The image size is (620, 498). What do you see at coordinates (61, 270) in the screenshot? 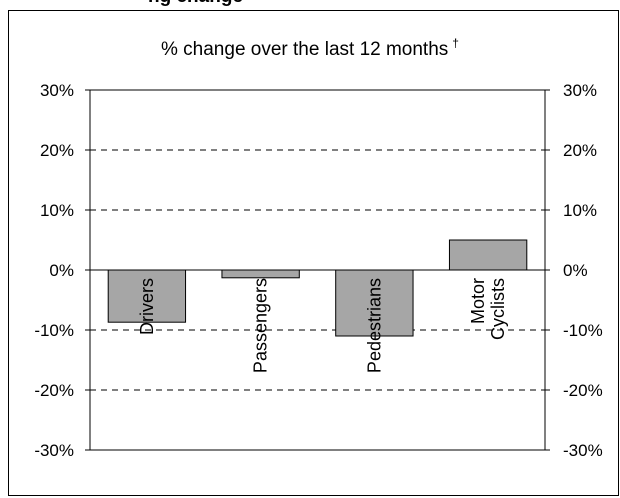
I see `y-tick-label-left: 0%` at bounding box center [61, 270].